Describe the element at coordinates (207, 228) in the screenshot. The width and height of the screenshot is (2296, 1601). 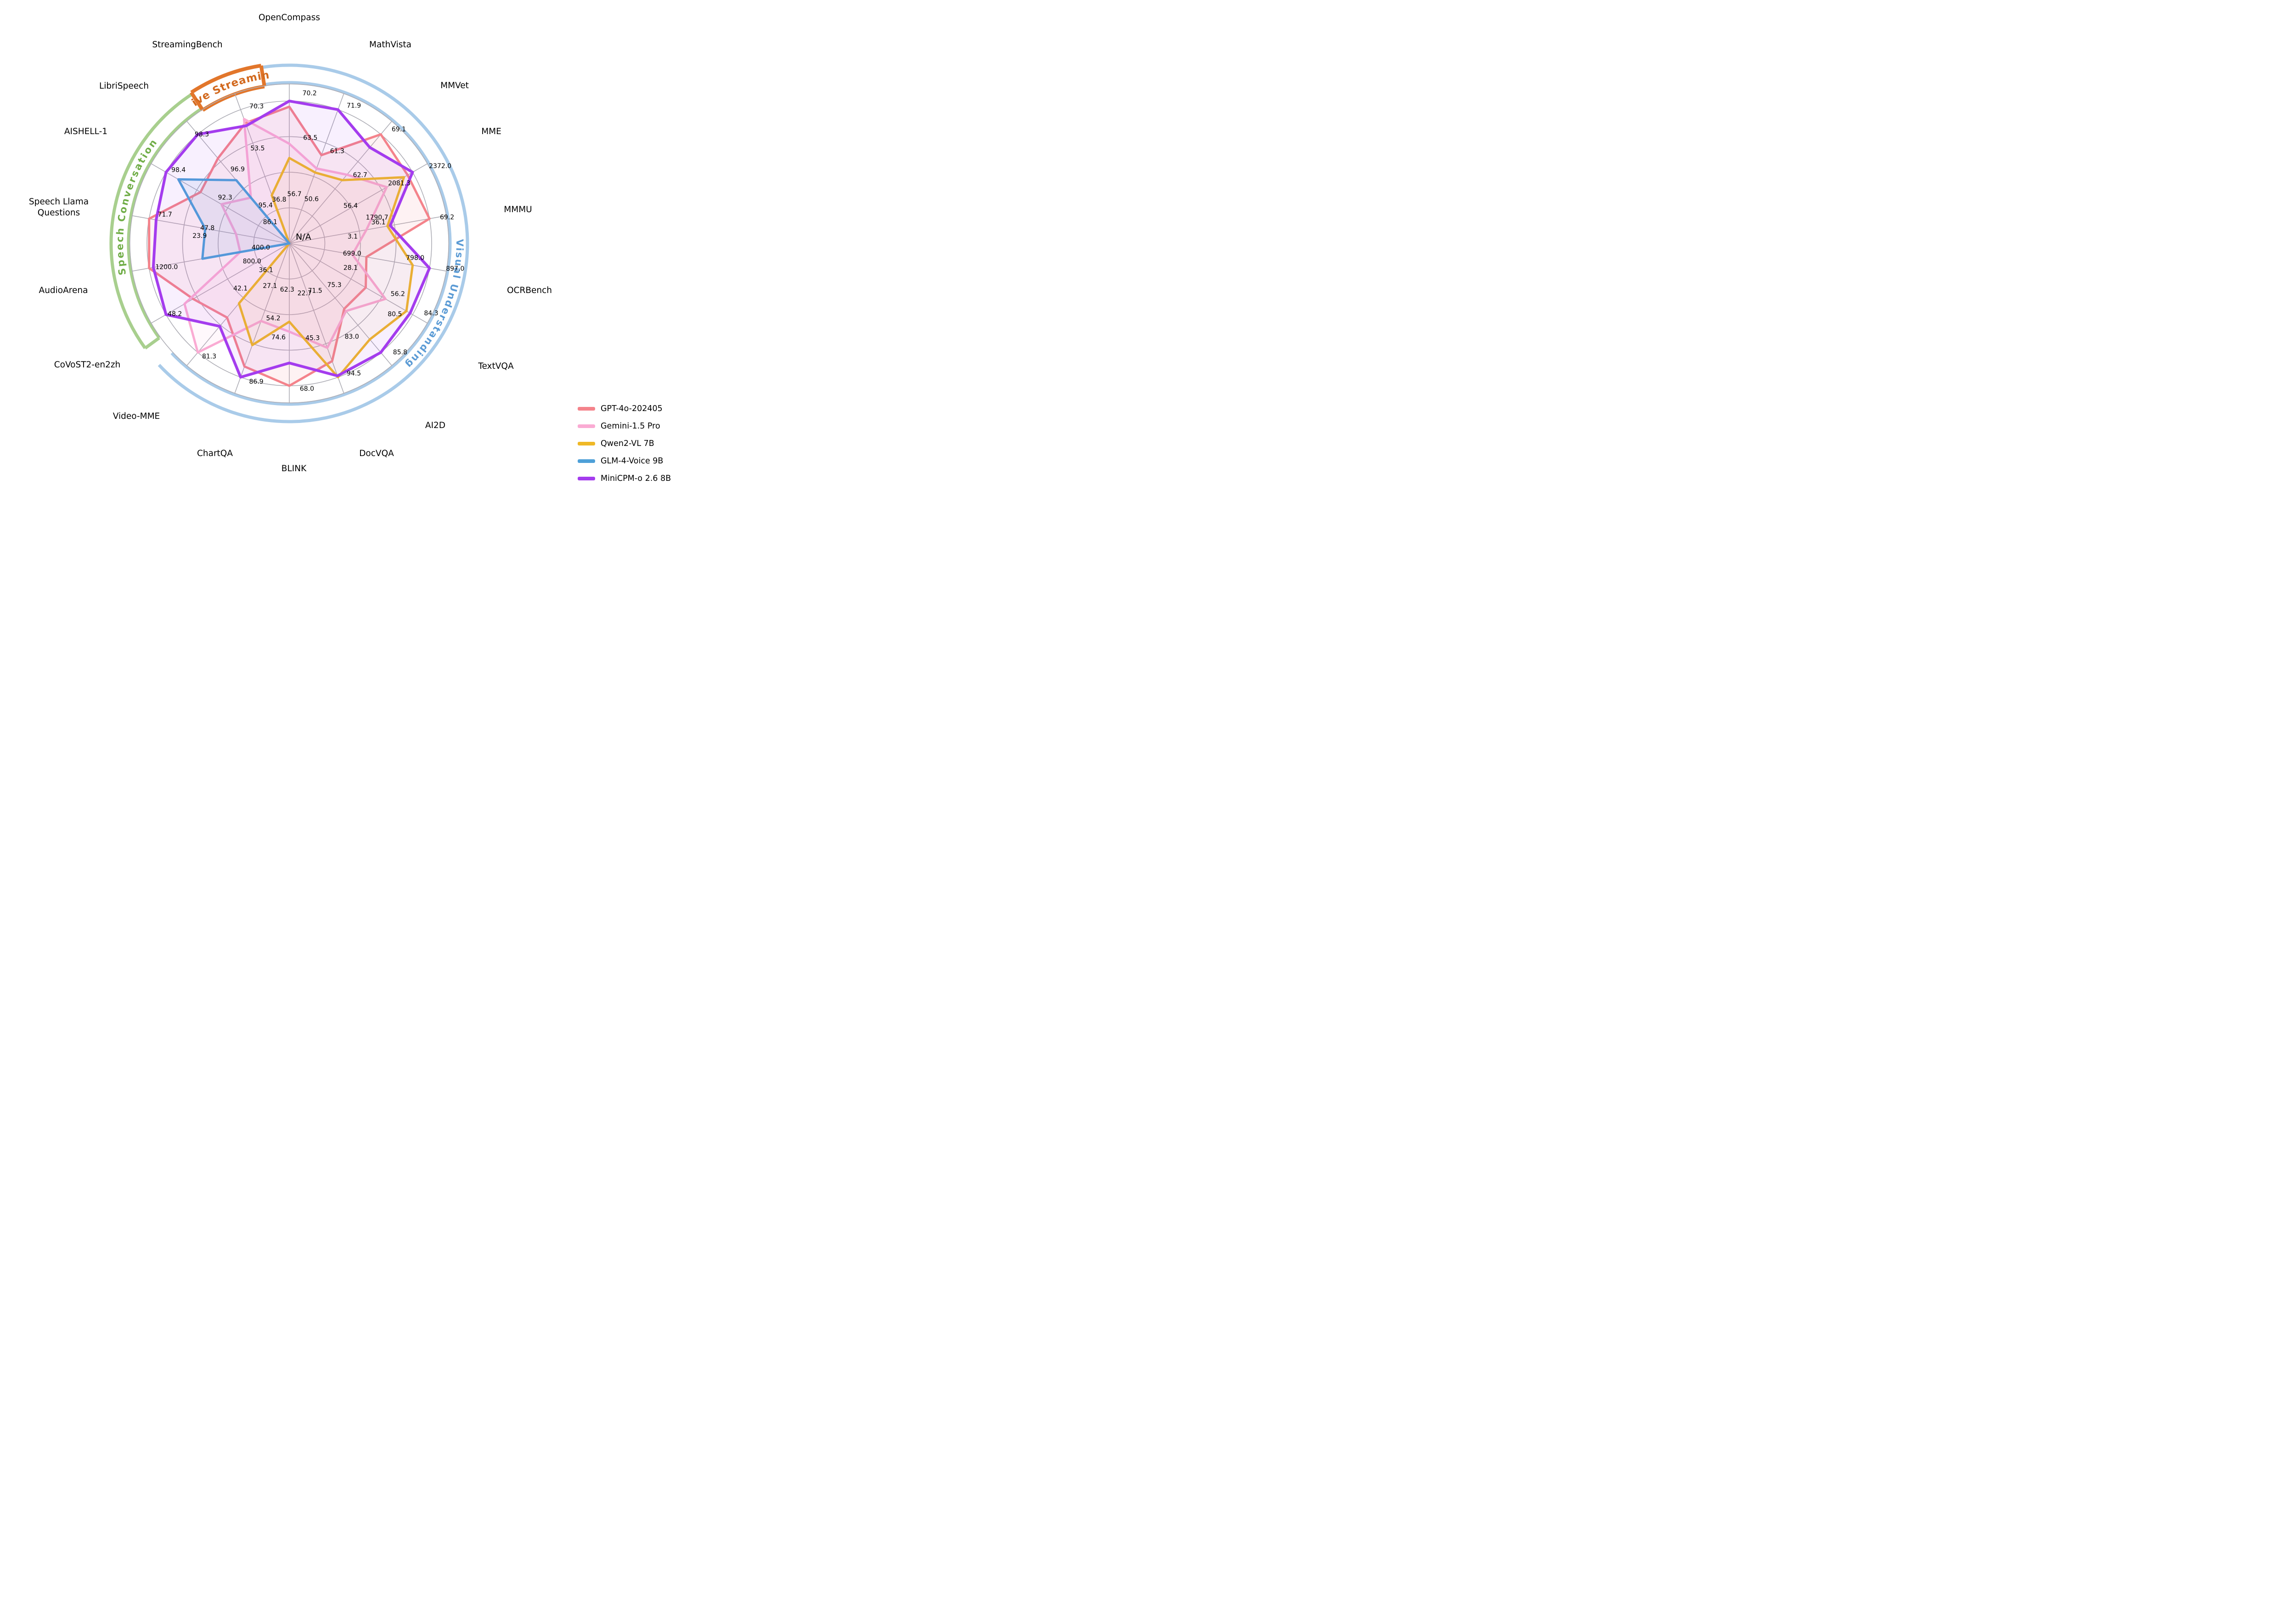
I see `value-label-45: 47.8` at that location.